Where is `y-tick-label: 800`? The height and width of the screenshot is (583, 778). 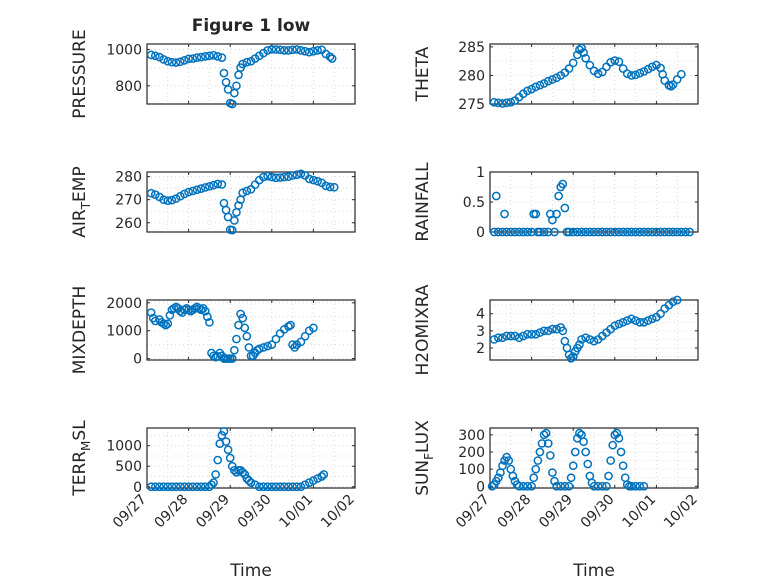
y-tick-label: 800 is located at coordinates (128, 87).